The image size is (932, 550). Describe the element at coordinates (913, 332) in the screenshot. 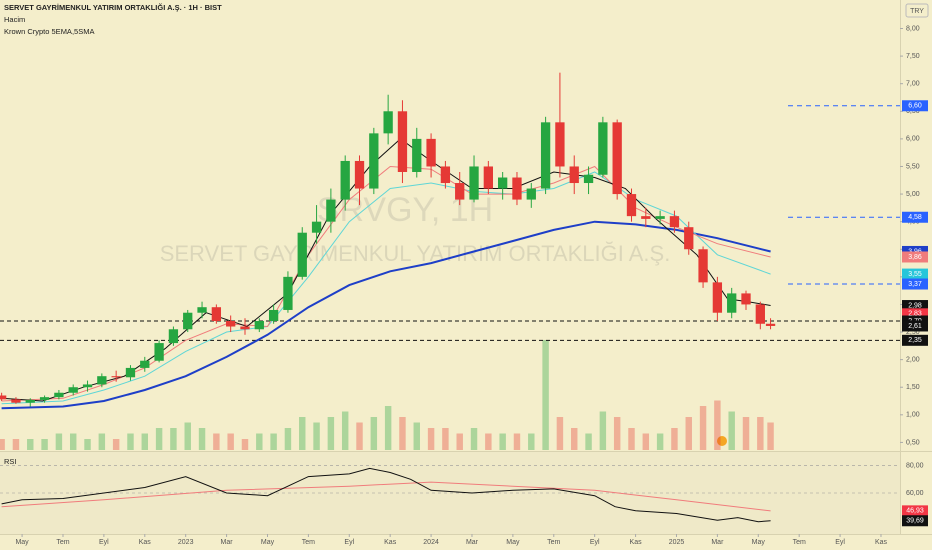

I see `y-tick-label: 2,50` at that location.